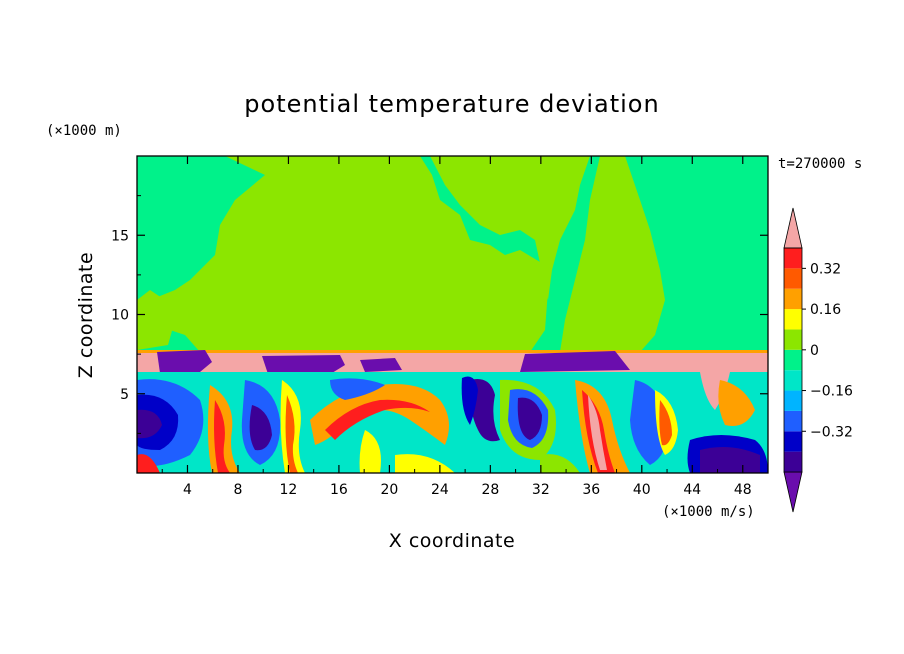 The width and height of the screenshot is (904, 654). I want to click on x-tick-label: 28, so click(490, 490).